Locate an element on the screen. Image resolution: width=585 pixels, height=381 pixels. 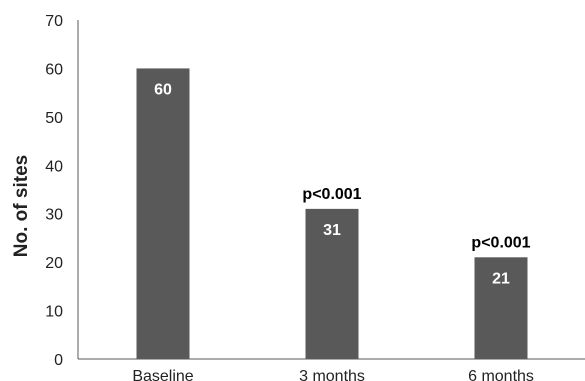
y-axis-ticks: 0 10 20 30 40 50 60 70 is located at coordinates (54, 191).